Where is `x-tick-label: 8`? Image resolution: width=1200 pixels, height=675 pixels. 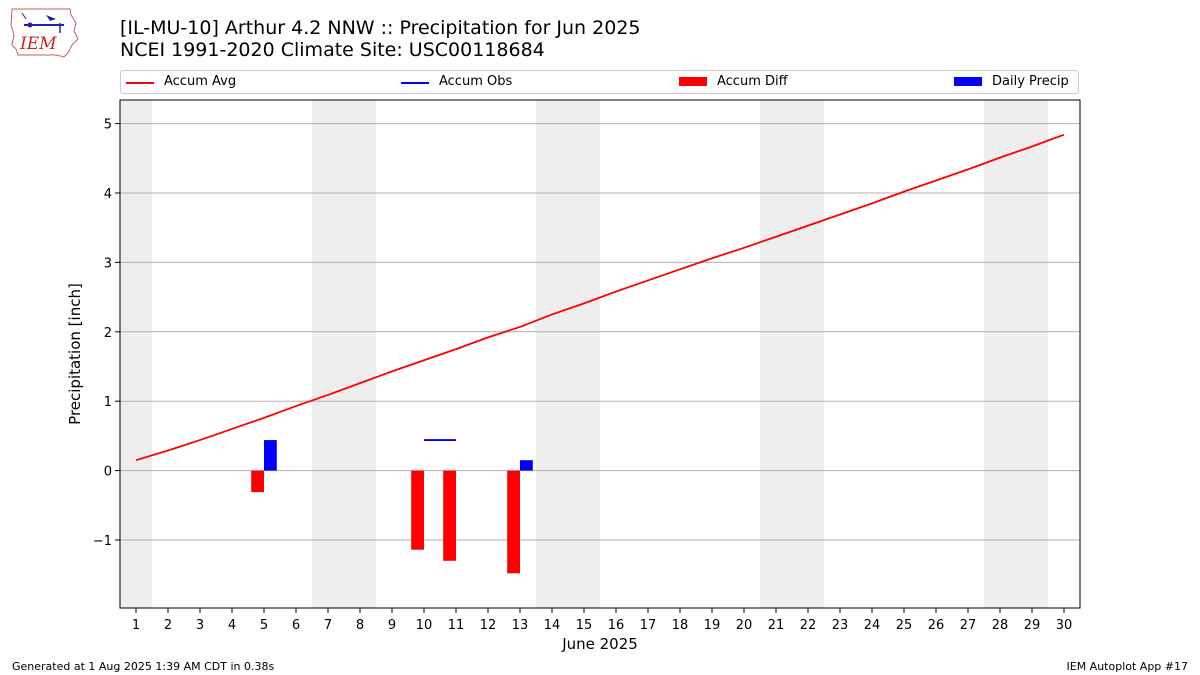 x-tick-label: 8 is located at coordinates (360, 625).